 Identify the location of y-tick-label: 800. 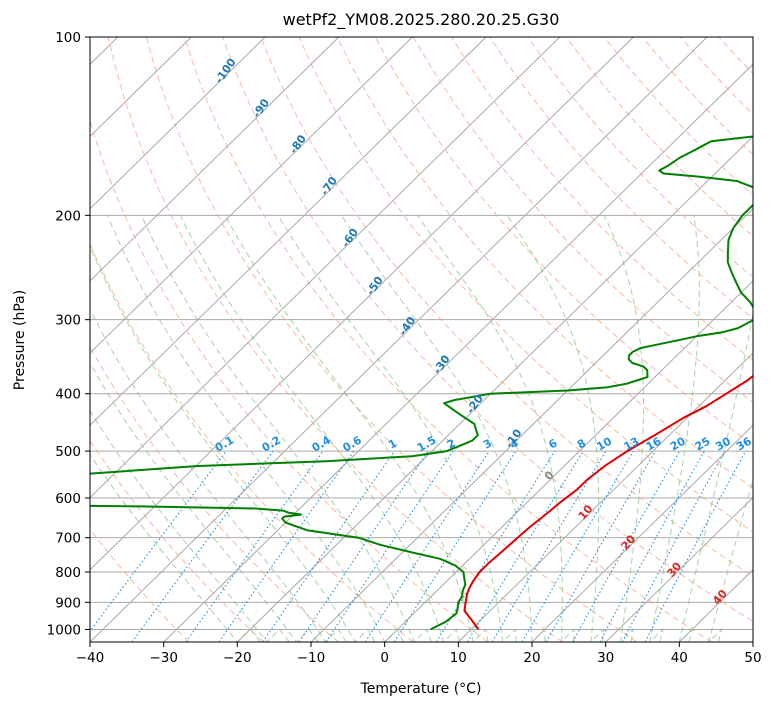
(68, 573).